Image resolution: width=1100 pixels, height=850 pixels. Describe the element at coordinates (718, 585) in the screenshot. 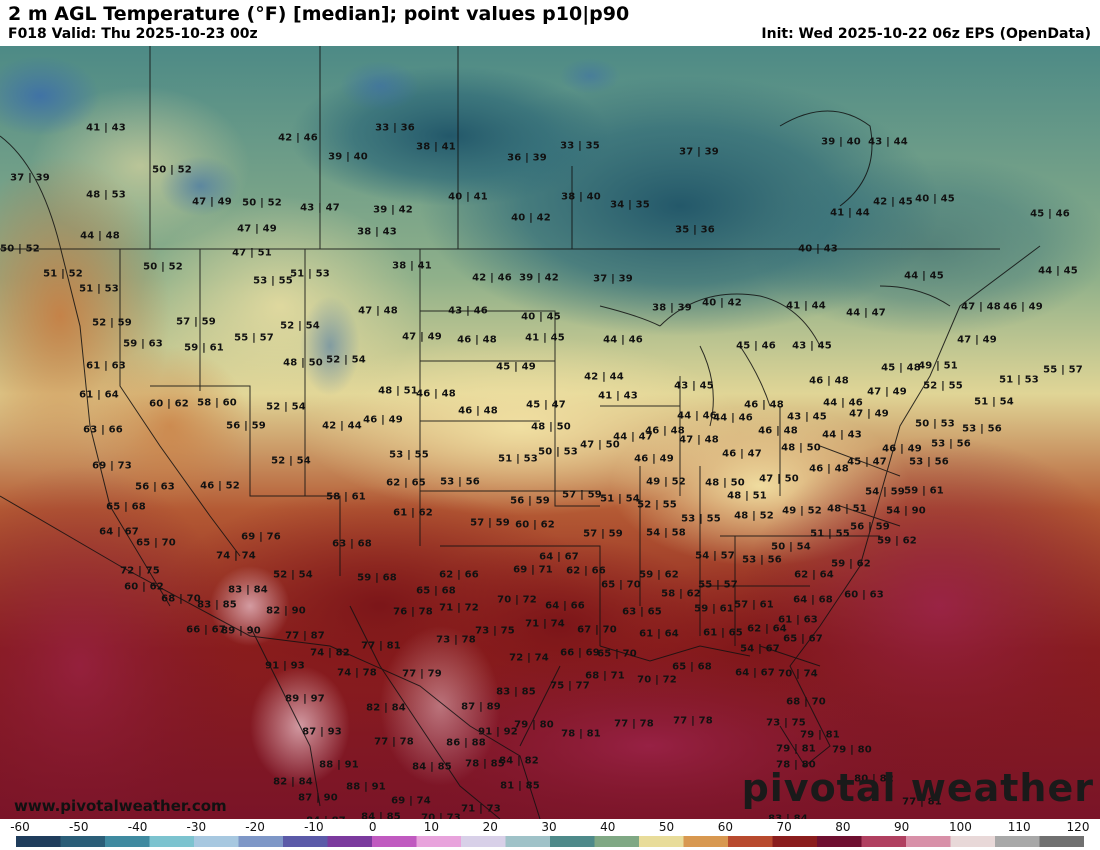

I see `point-value: 55 | 57` at that location.